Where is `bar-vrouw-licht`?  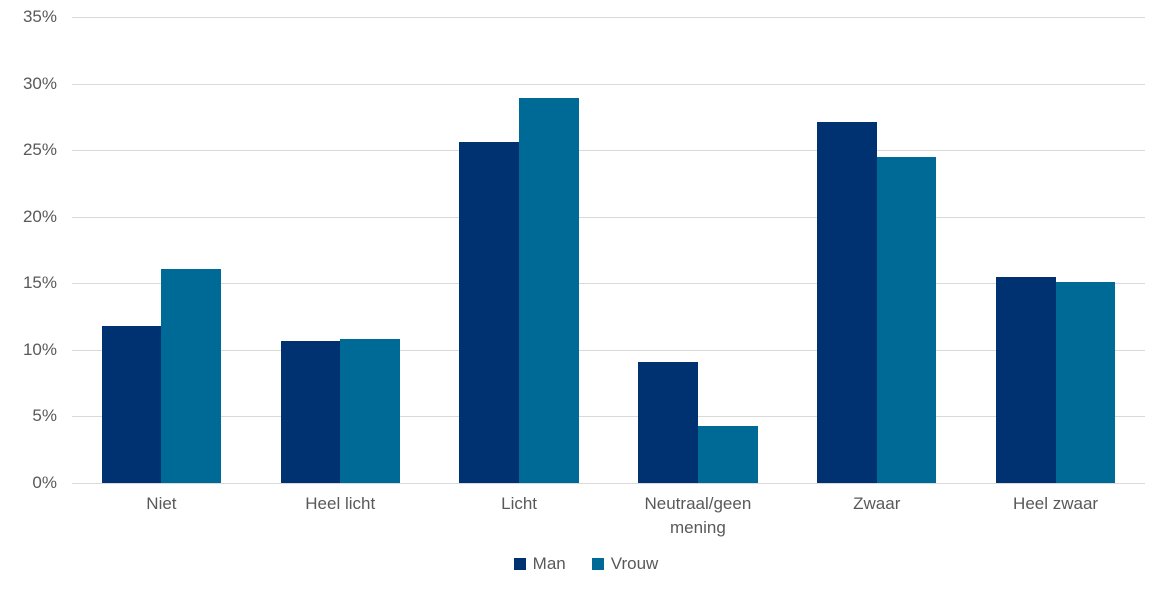
bar-vrouw-licht is located at coordinates (549, 290).